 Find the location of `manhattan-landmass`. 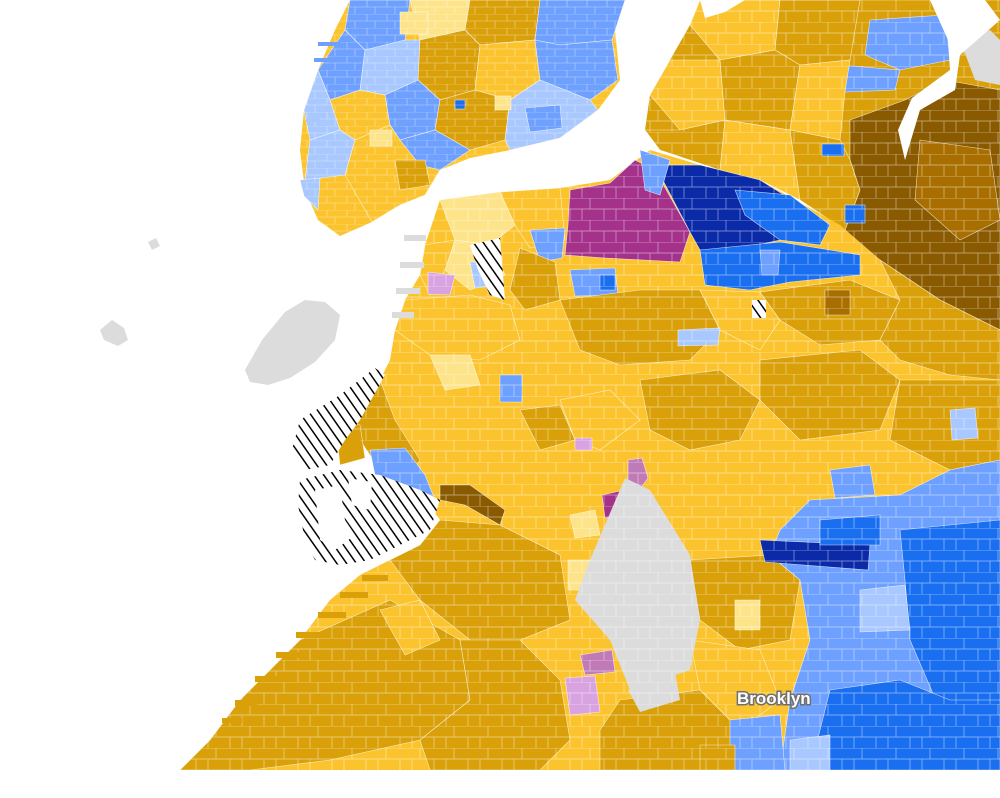

manhattan-landmass is located at coordinates (462, 118).